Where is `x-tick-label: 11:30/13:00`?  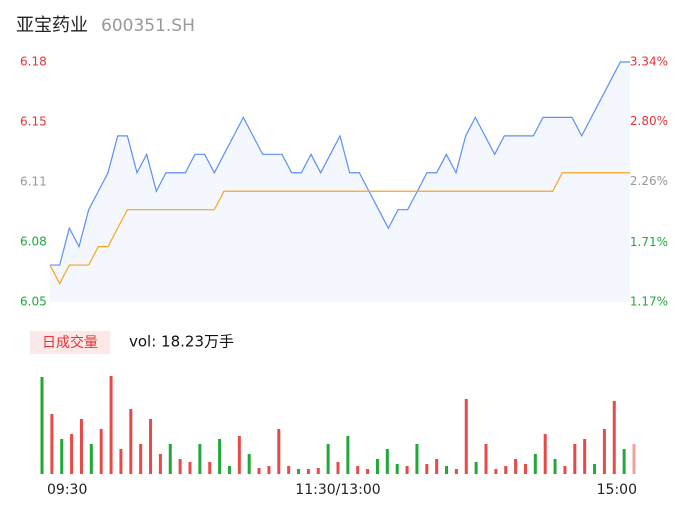 x-tick-label: 11:30/13:00 is located at coordinates (337, 490).